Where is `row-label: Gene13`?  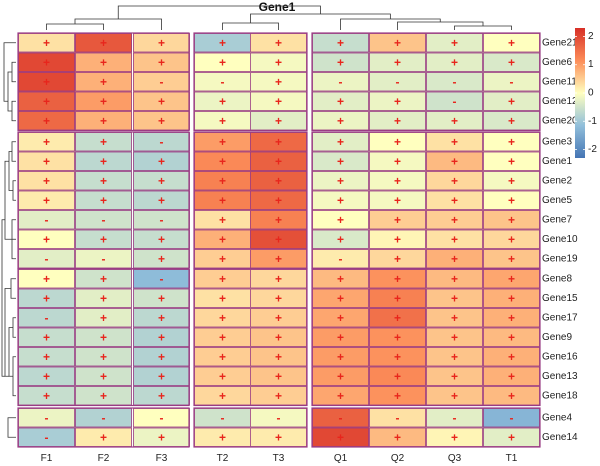 row-label: Gene13 is located at coordinates (560, 376).